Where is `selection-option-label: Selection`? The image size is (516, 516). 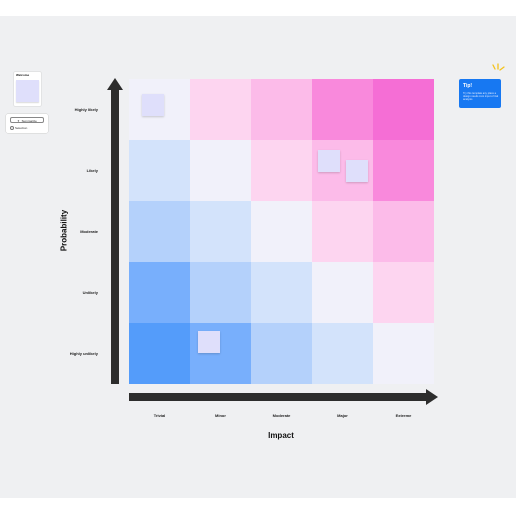 selection-option-label: Selection is located at coordinates (21, 128).